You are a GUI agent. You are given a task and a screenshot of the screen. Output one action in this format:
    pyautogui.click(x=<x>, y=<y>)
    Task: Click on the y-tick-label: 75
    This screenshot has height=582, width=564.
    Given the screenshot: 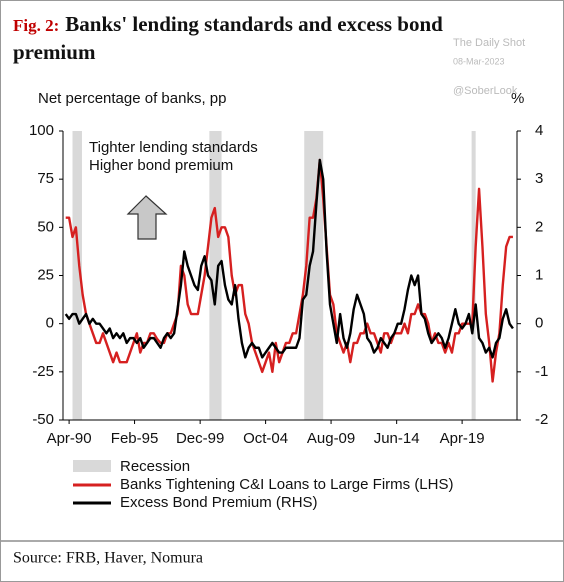 What is the action you would take?
    pyautogui.click(x=45, y=178)
    